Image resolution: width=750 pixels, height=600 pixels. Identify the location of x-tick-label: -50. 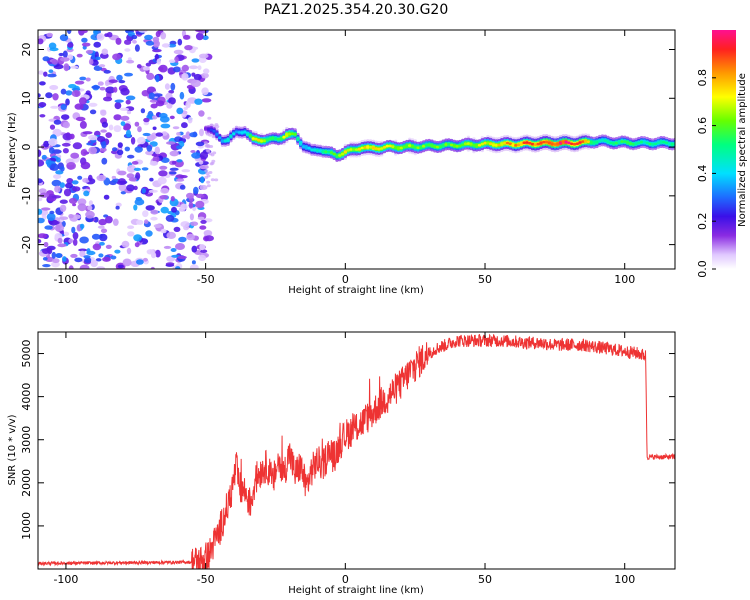
(206, 279).